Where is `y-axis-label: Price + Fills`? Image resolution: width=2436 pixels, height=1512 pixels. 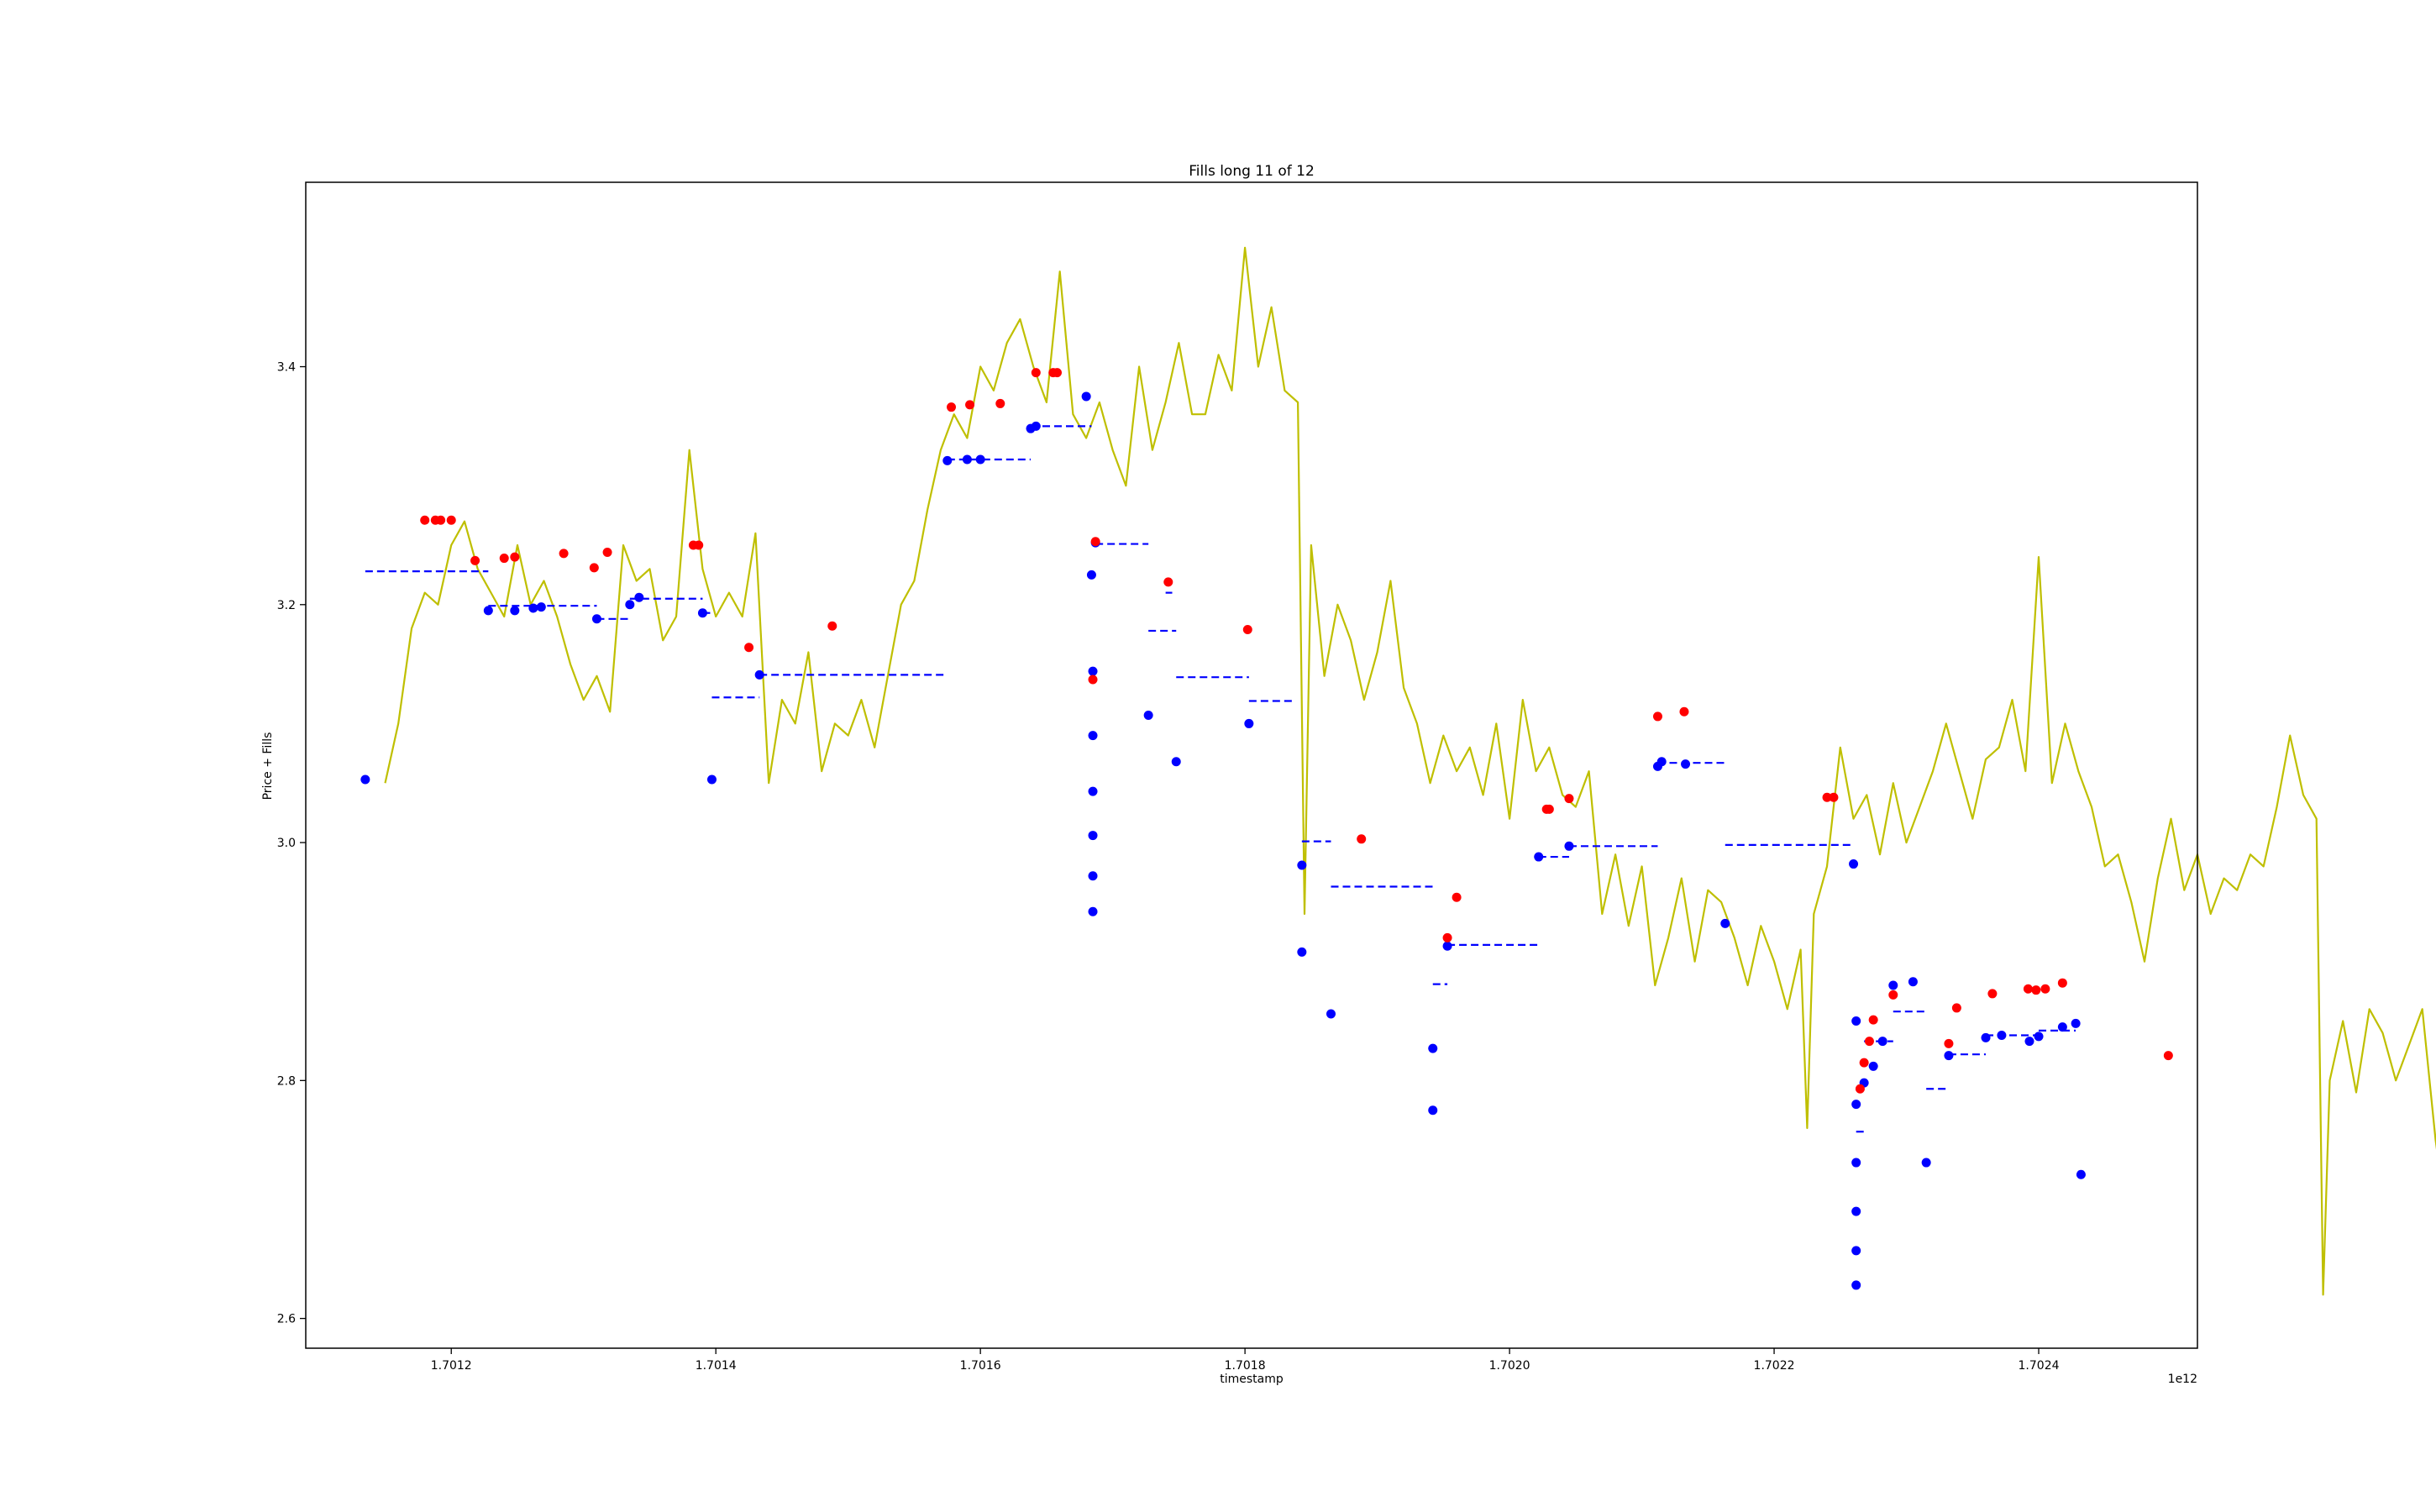
y-axis-label: Price + Fills is located at coordinates (268, 766).